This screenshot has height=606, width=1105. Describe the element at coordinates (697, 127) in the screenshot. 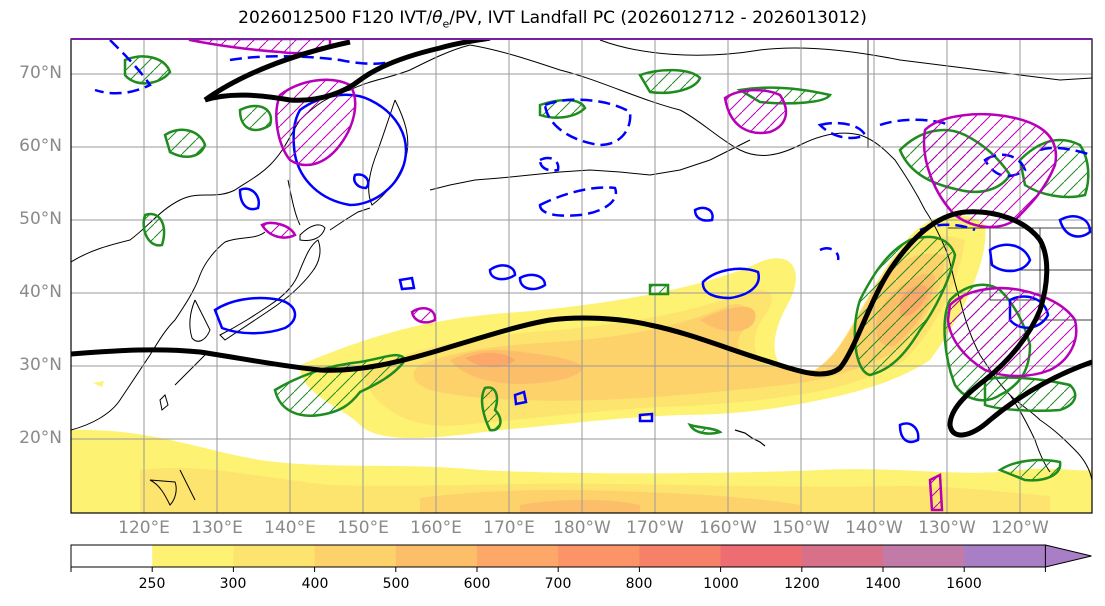

I see `coast-alaska` at that location.